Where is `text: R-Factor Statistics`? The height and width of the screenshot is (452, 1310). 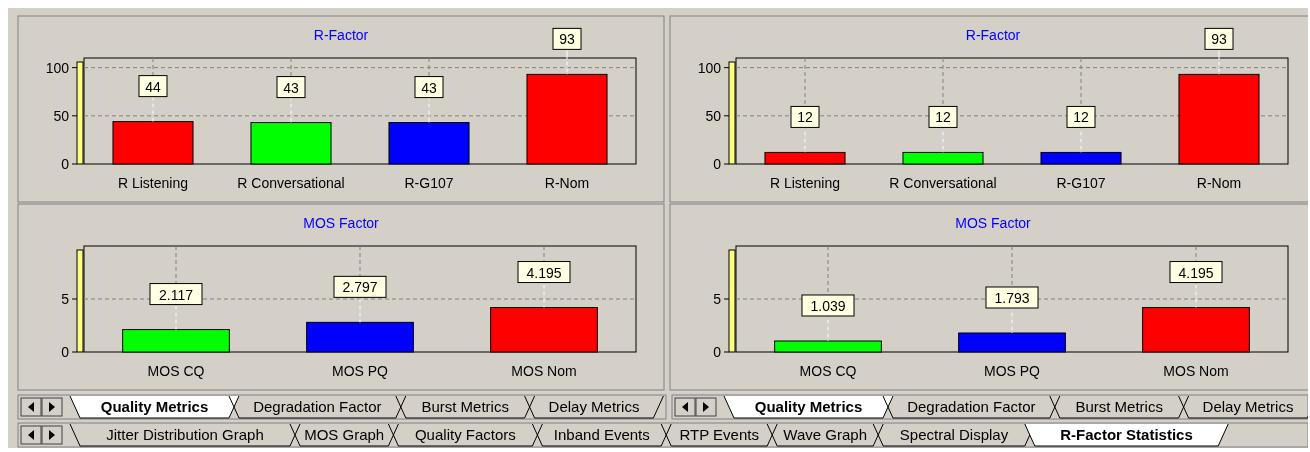 text: R-Factor Statistics is located at coordinates (1126, 434).